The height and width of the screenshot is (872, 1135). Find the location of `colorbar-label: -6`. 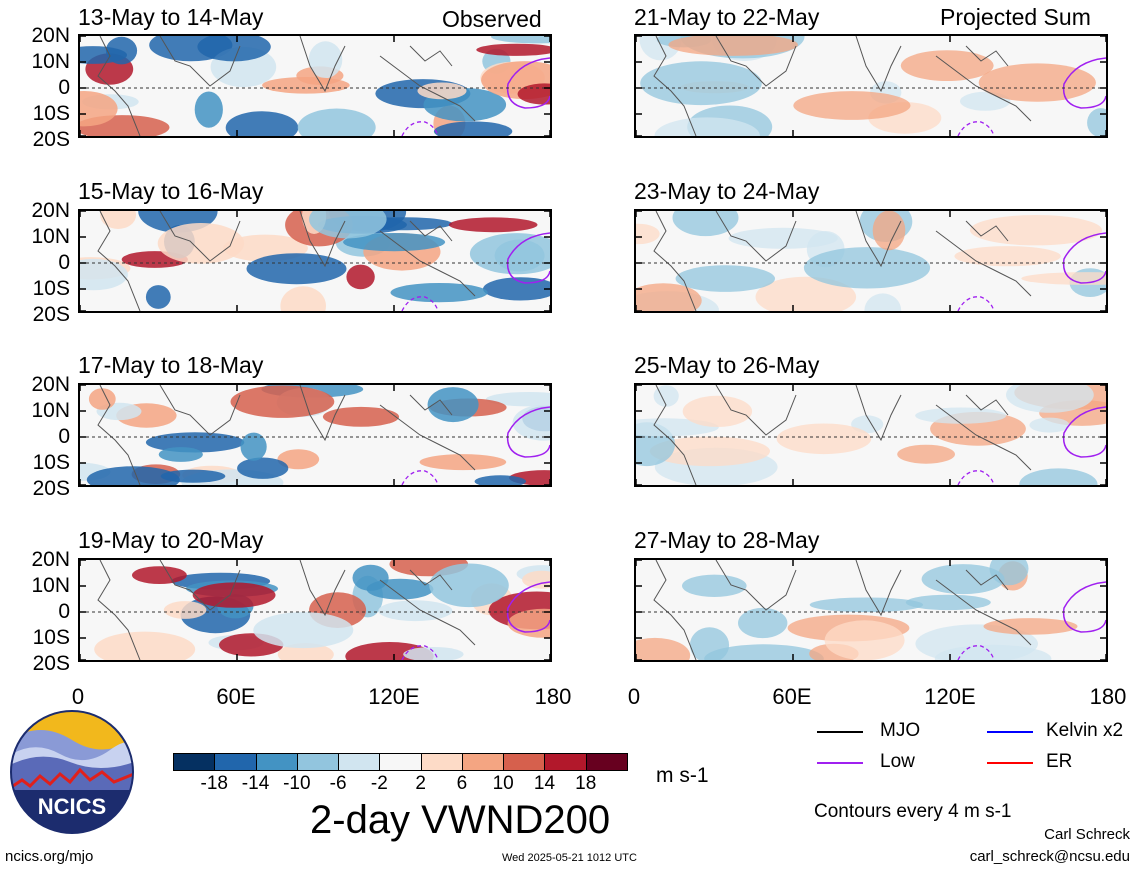

colorbar-label: -6 is located at coordinates (338, 783).